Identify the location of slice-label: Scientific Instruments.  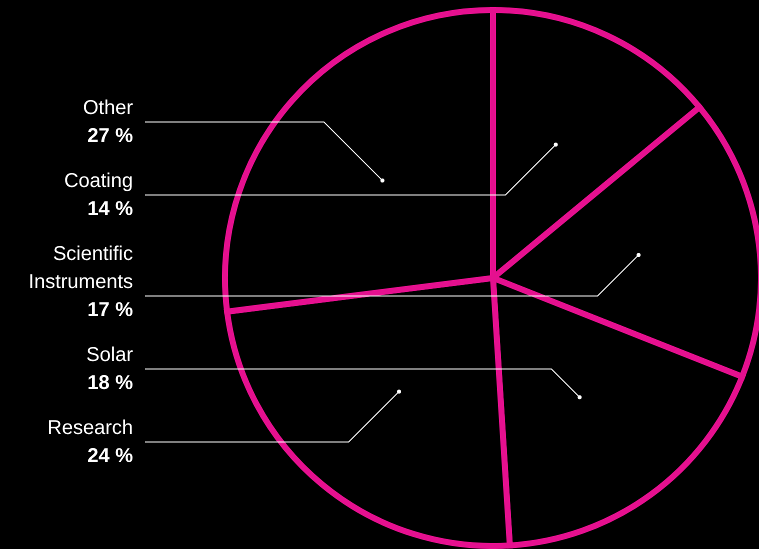
(80, 268).